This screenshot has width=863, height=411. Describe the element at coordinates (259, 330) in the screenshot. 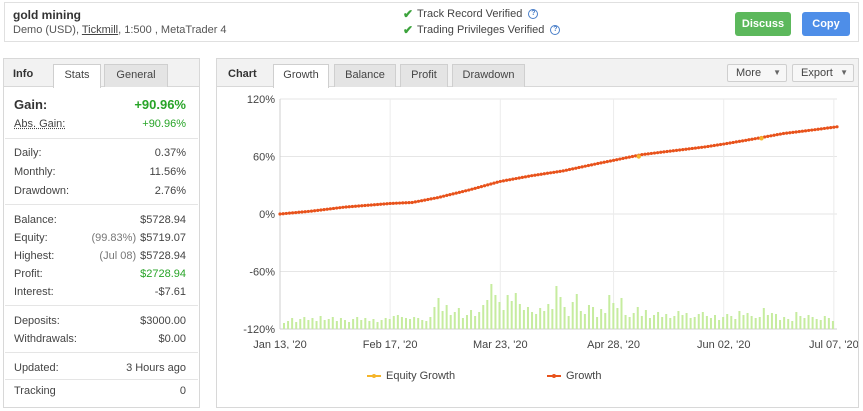

I see `y-tick-label: -120%` at that location.